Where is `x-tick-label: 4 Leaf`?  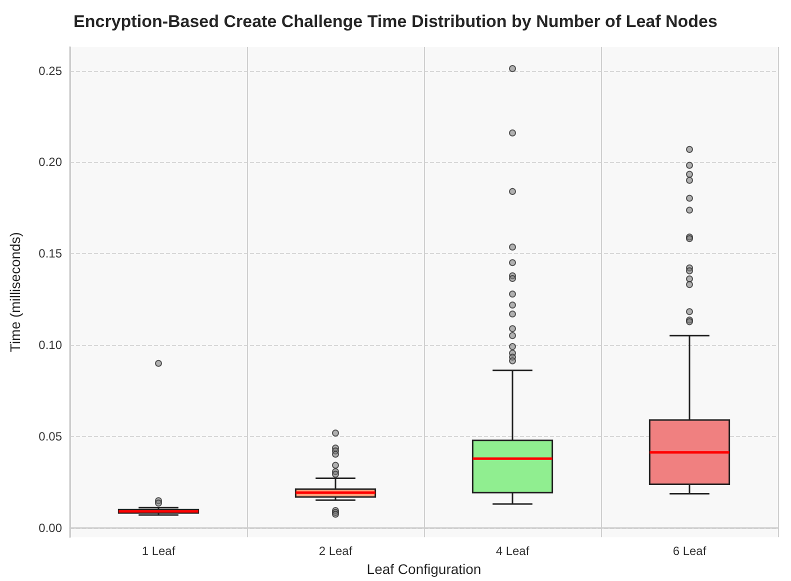
x-tick-label: 4 Leaf is located at coordinates (513, 551).